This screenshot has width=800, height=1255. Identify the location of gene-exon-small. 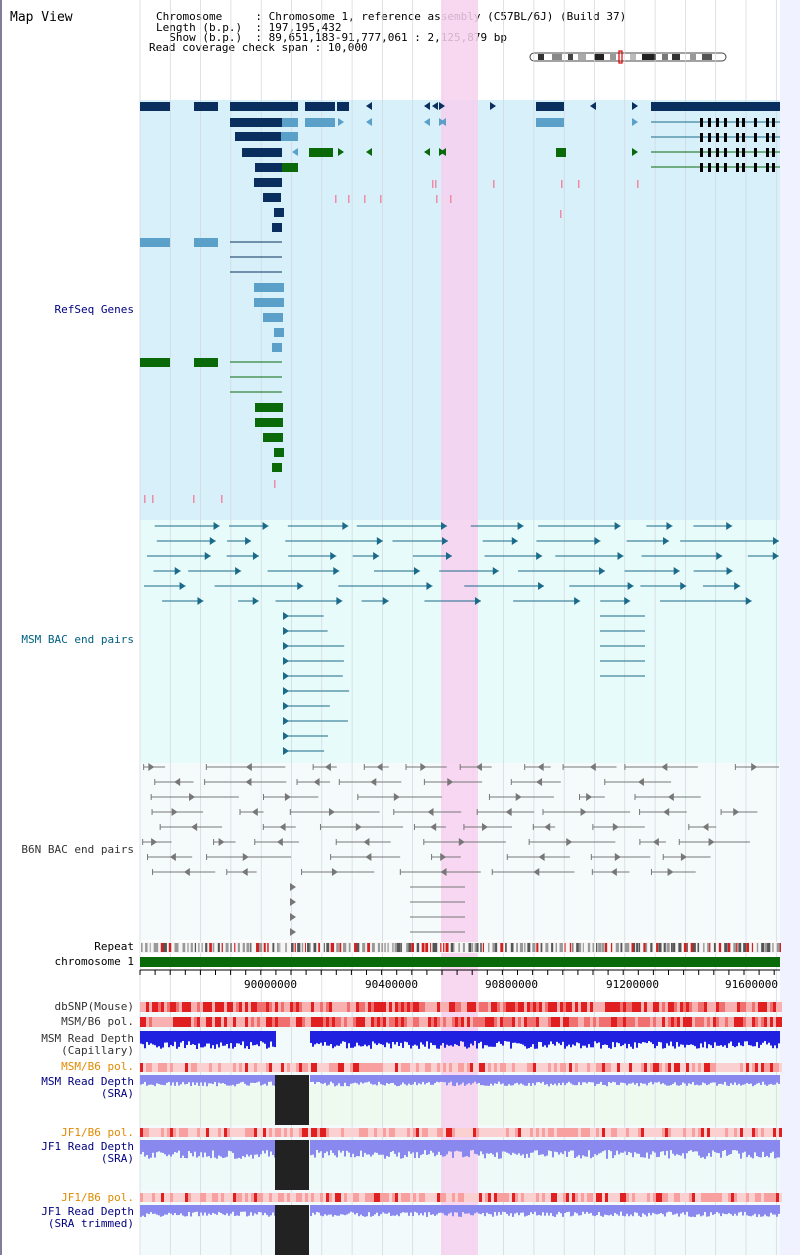
(717, 152).